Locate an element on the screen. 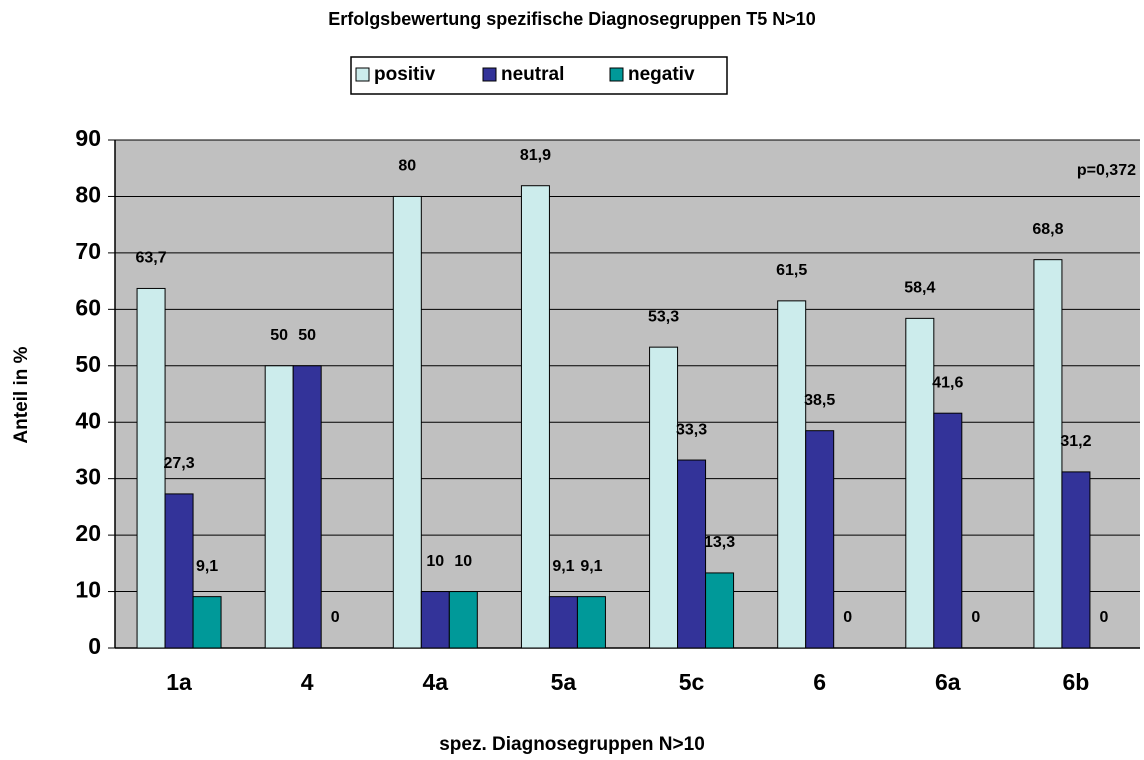 The width and height of the screenshot is (1144, 760). y-tick-label: 10 is located at coordinates (88, 590).